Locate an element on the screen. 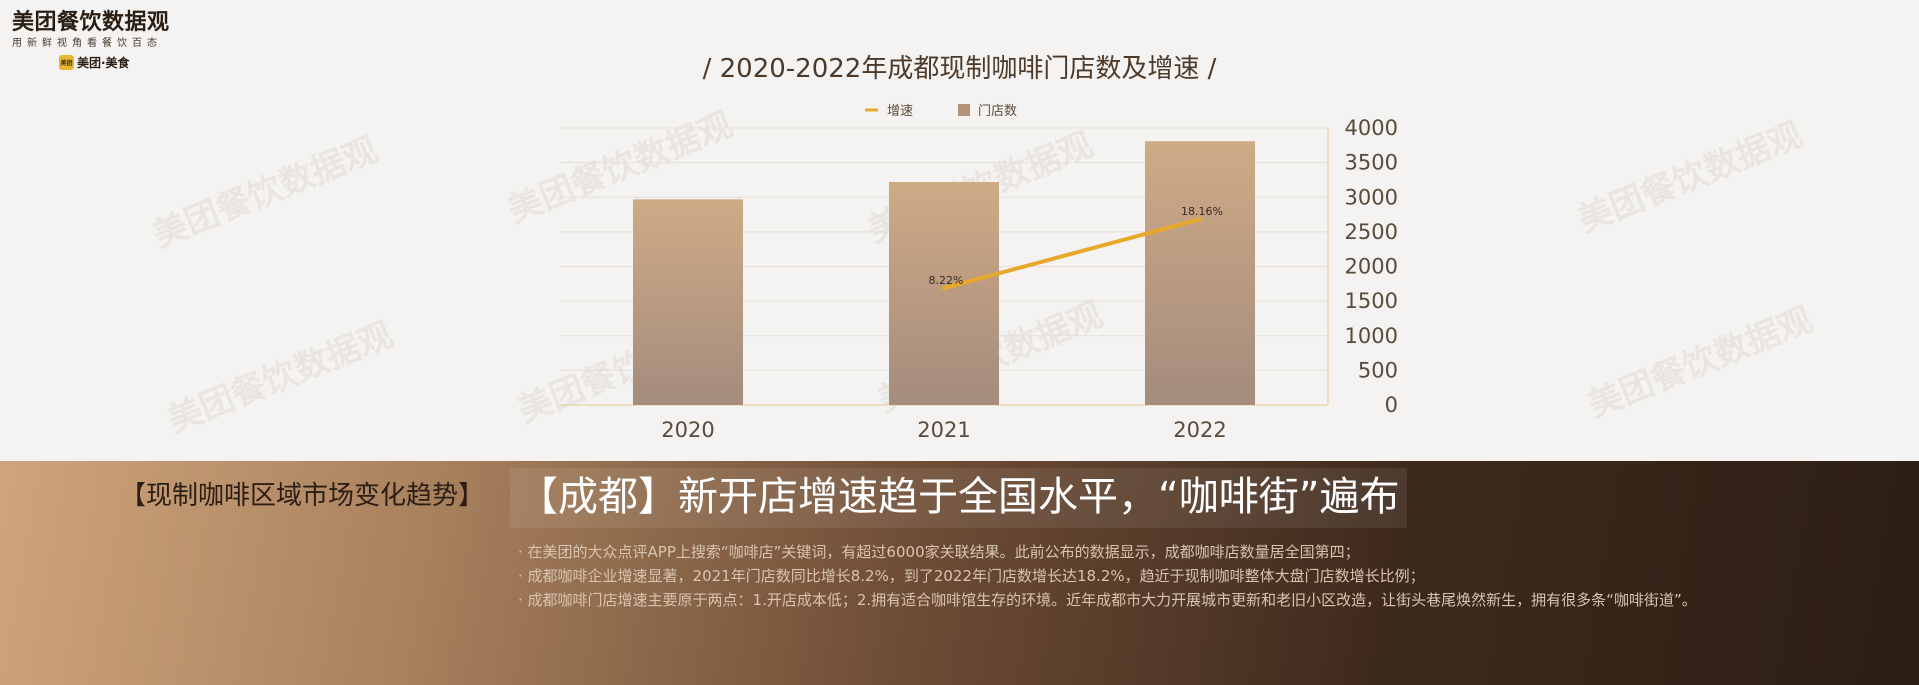  logo: 美团餐饮数据观 用新鲜视角看餐饮百态 美团 美团·美食 is located at coordinates (102, 41).